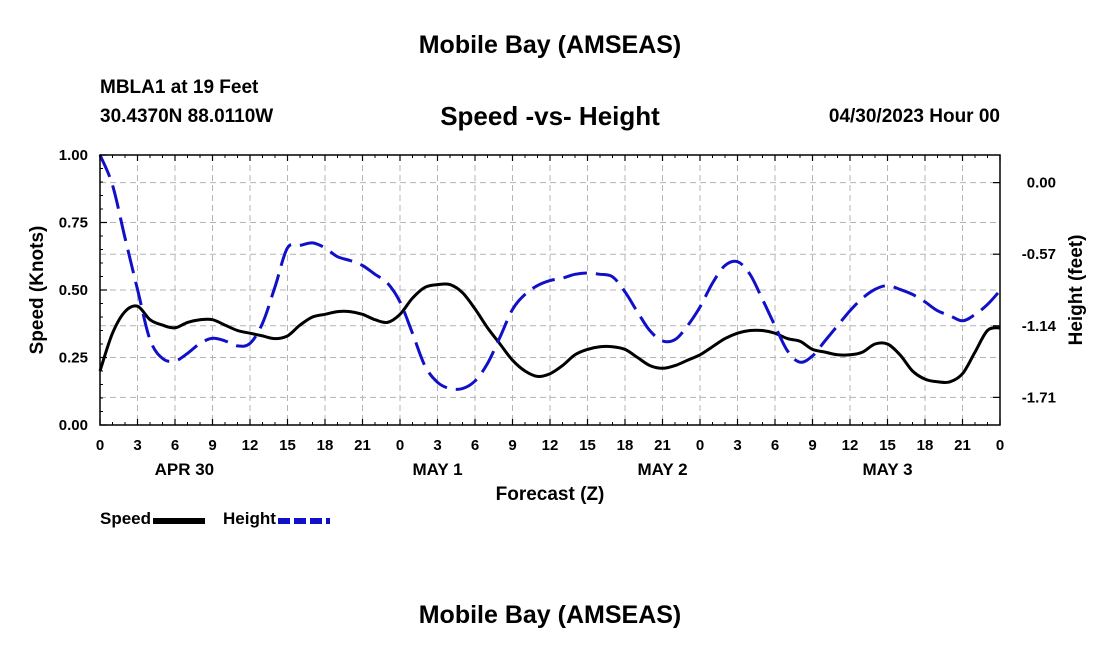 The image size is (1100, 650). What do you see at coordinates (126, 518) in the screenshot?
I see `legend-speed-label: Speed` at bounding box center [126, 518].